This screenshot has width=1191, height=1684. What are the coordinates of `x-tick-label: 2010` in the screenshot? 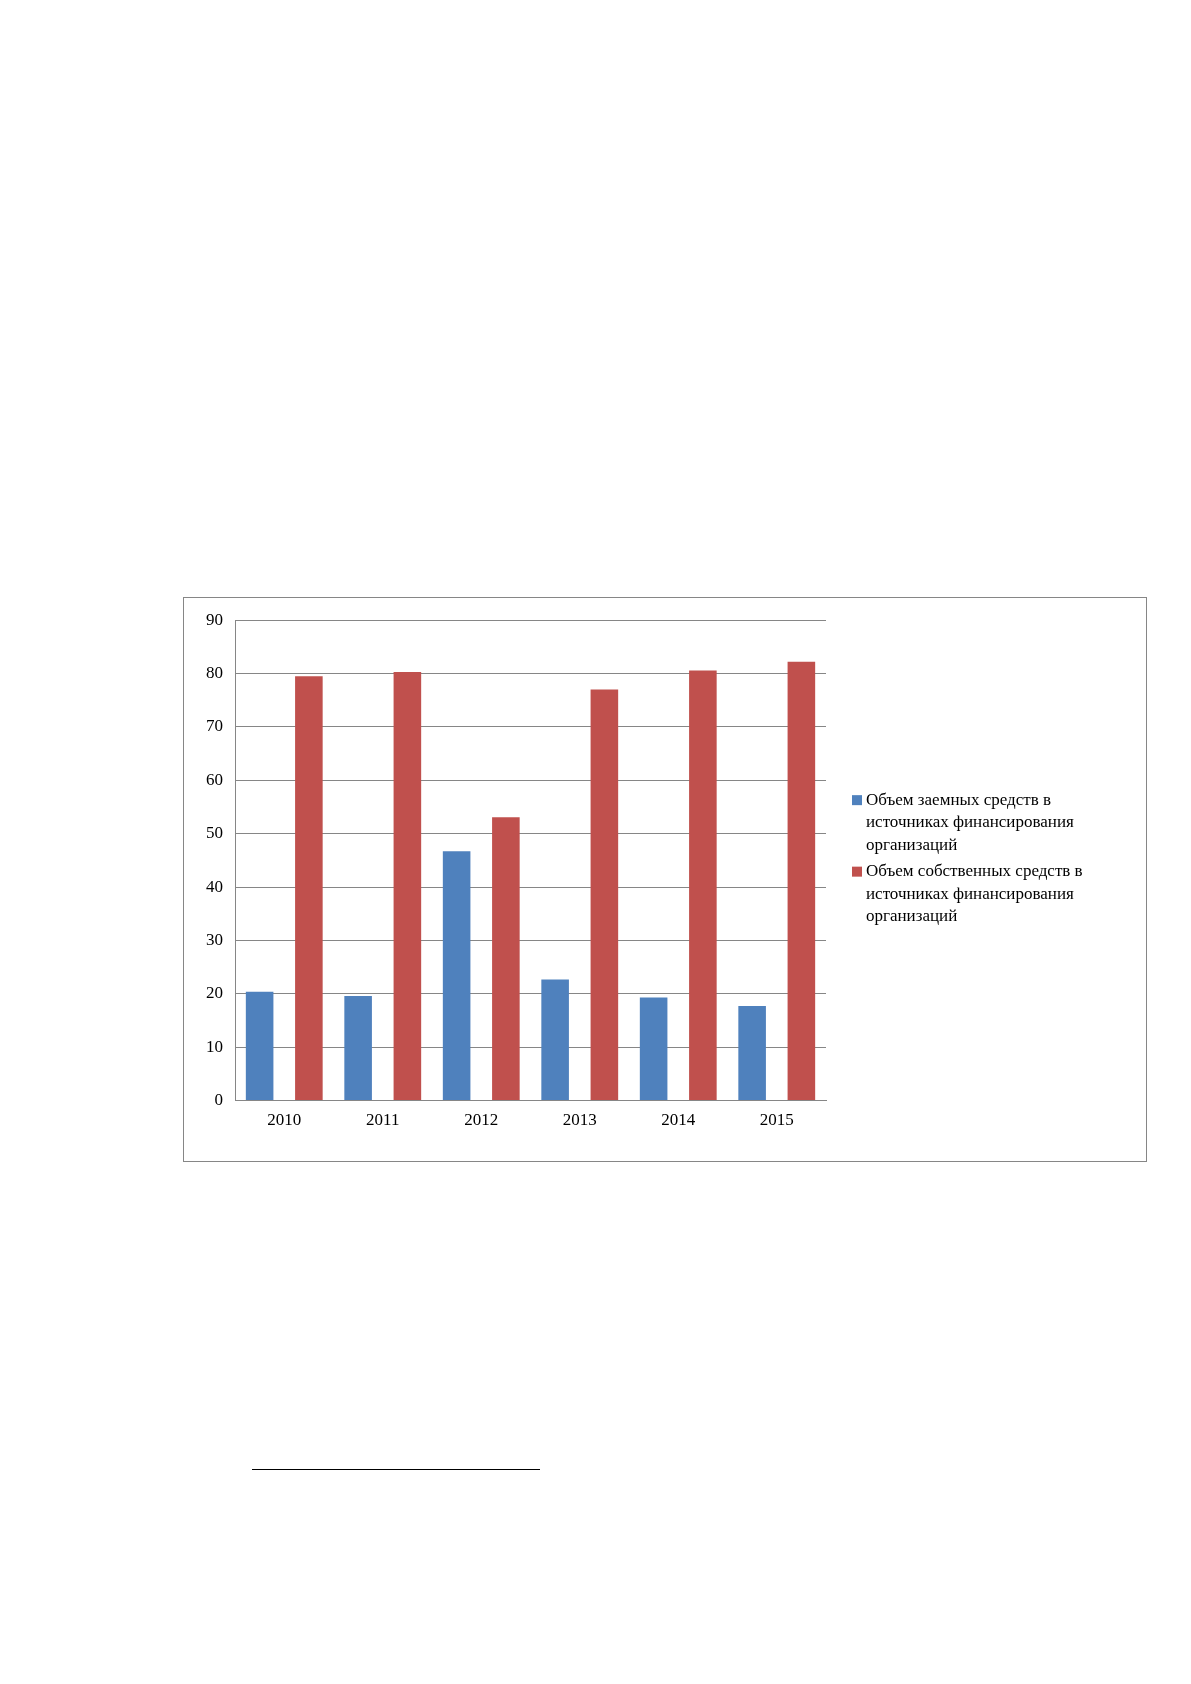 It's located at (284, 1120).